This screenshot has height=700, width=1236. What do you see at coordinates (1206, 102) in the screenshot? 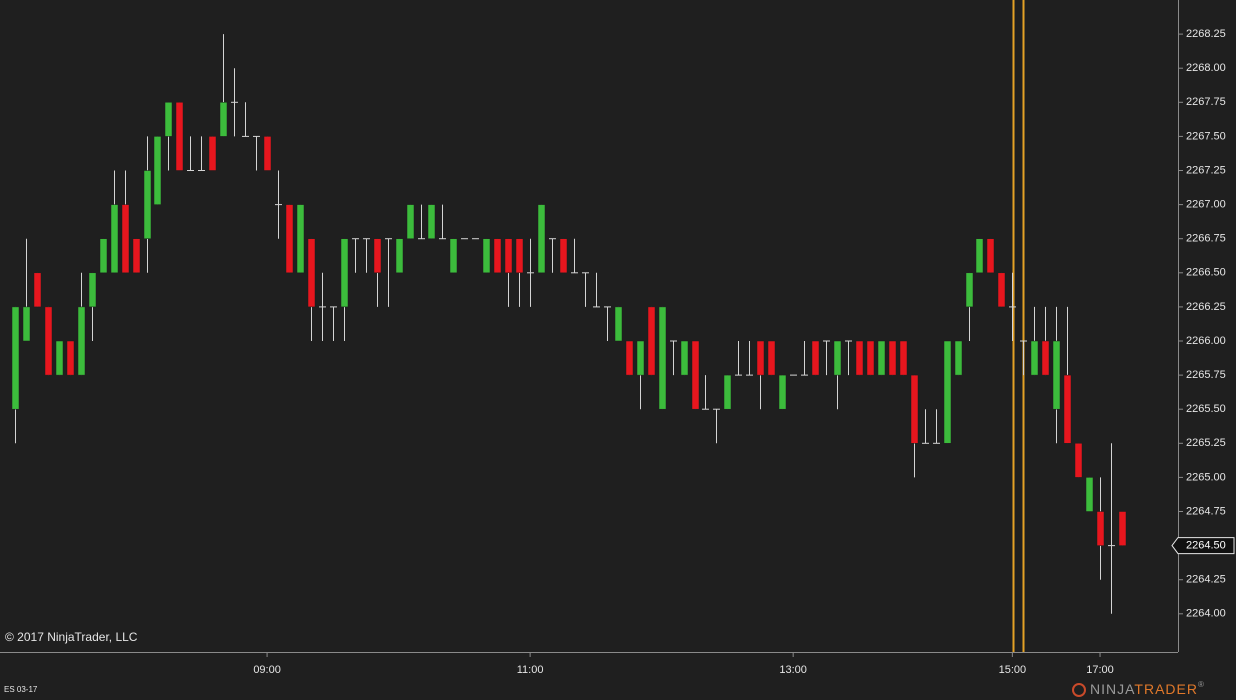
I see `y-tick-label: 2267.75` at bounding box center [1206, 102].